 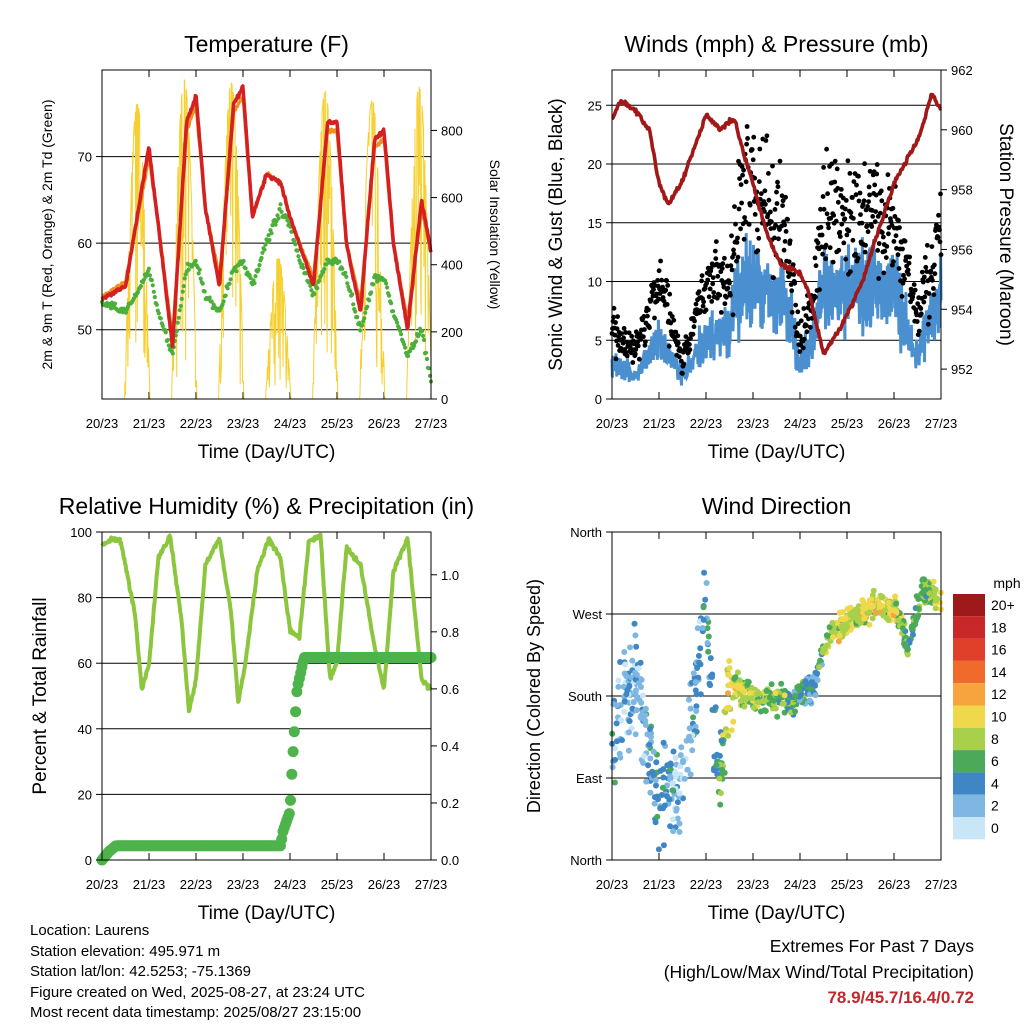 I want to click on x-axis-label: Time (Day/UTC), so click(x=267, y=452).